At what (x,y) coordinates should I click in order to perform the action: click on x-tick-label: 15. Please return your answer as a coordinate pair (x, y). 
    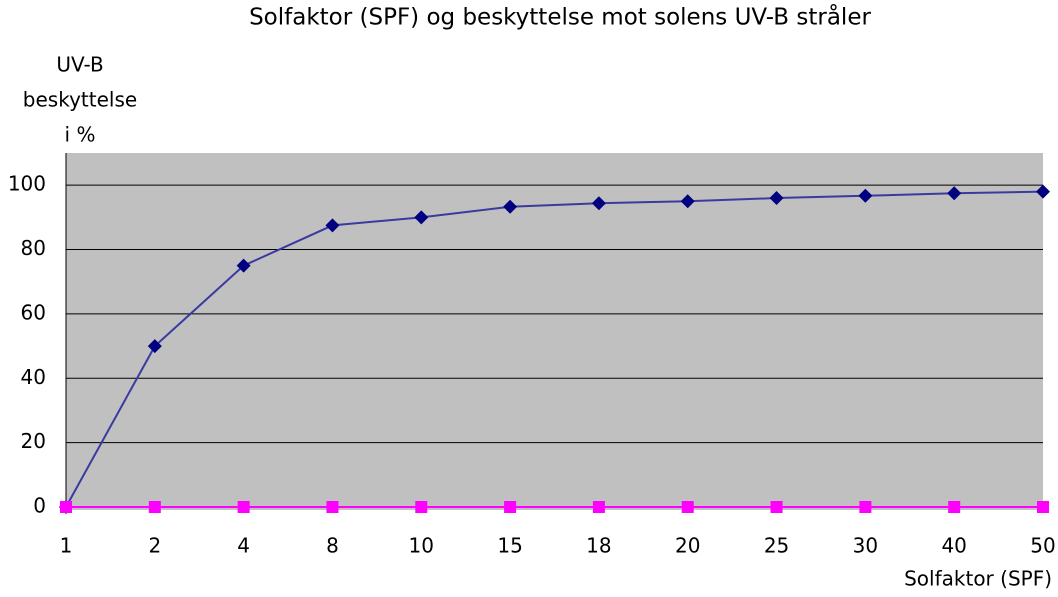
    Looking at the image, I should click on (509, 546).